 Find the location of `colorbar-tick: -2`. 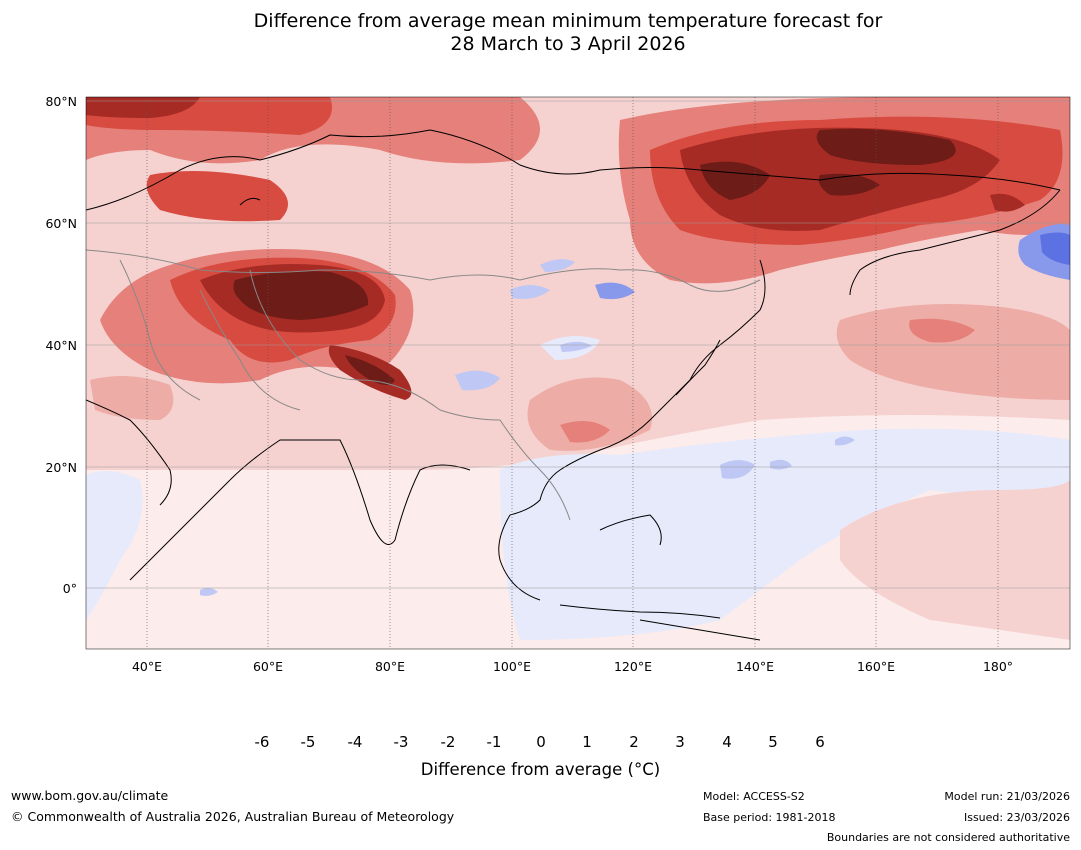

colorbar-tick: -2 is located at coordinates (448, 742).